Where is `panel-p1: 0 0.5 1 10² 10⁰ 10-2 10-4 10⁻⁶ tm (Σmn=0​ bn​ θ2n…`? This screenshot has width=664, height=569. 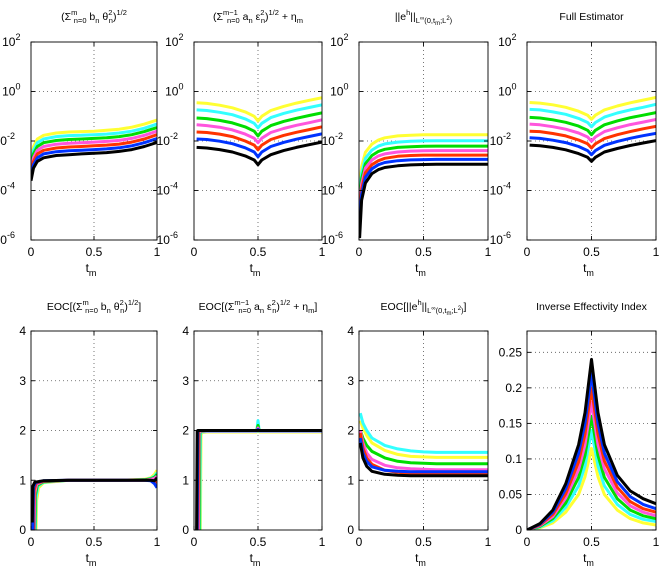
panel-p1: 0 0.5 1 10² 10⁰ 10-2 10-4 10⁻⁶ tm (Σmn=0​ bn​ θ2n… is located at coordinates (80, 143).